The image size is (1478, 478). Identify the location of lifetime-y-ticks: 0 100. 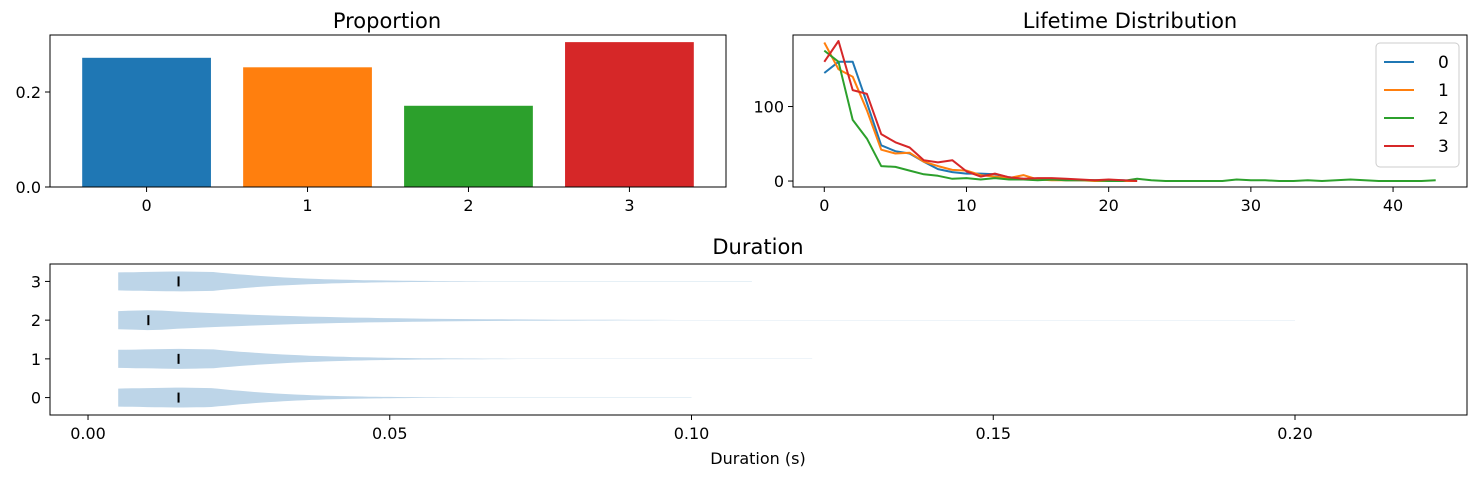
(773, 144).